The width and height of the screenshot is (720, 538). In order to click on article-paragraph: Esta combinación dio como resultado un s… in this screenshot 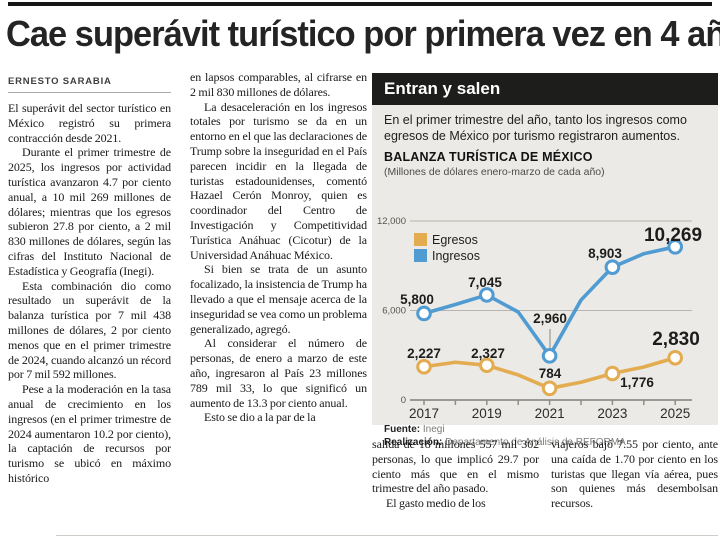, I will do `click(89, 330)`.